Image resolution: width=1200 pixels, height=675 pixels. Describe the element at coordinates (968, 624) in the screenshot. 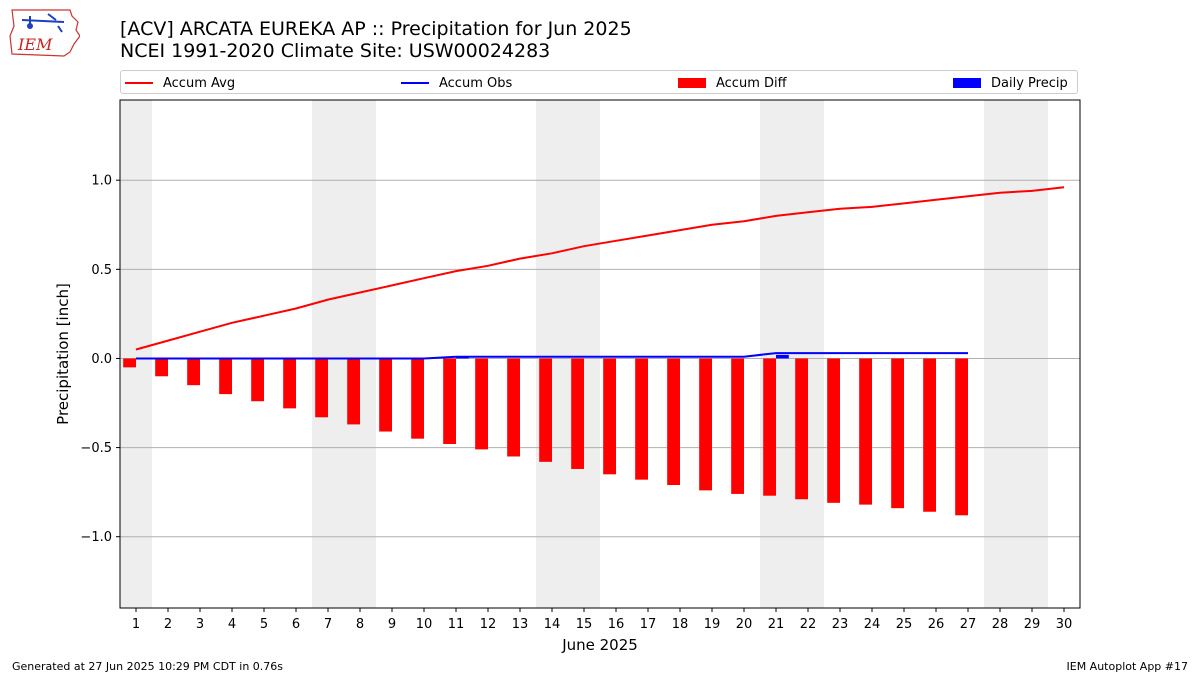

I see `x-tick-label: 27` at that location.